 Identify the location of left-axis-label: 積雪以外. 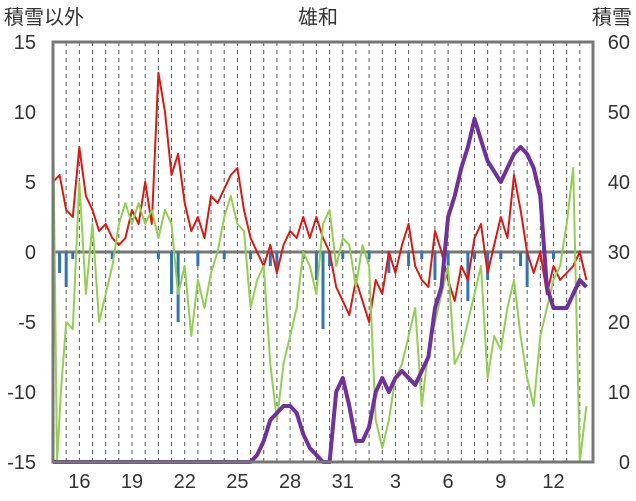
(44, 17).